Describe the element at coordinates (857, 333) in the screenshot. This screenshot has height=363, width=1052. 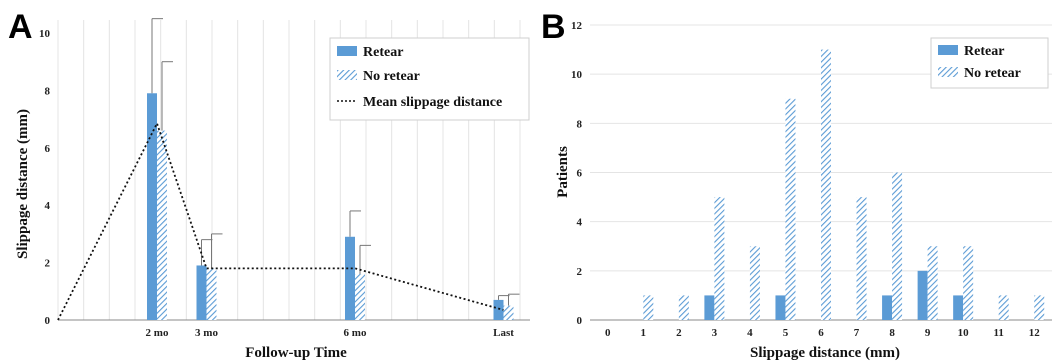
I see `panel-b-x-tick-label: 7` at that location.